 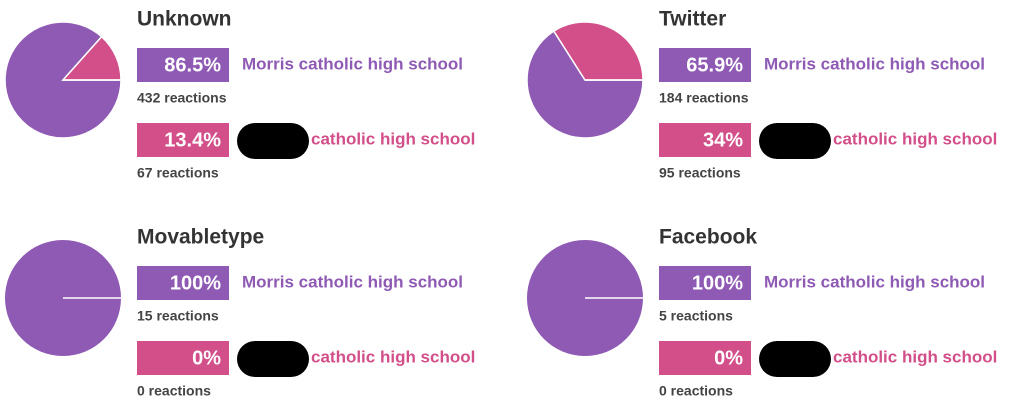 What do you see at coordinates (192, 65) in the screenshot?
I see `percent-label: 86.5%` at bounding box center [192, 65].